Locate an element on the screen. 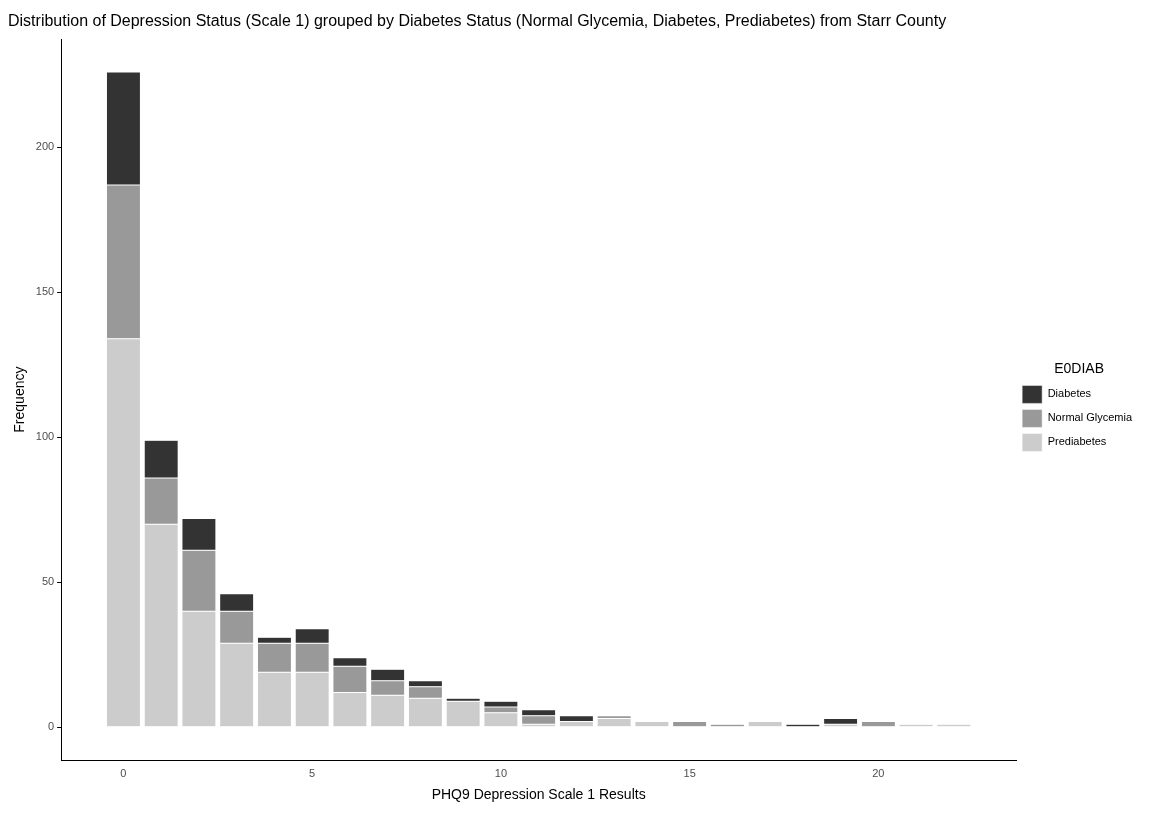 The height and width of the screenshot is (819, 1160). chart-title: Distribution of Depression Status (Scale 1) grouped by Diabetes Status (Normal Glycemia, Diabetes, Prediabetes) from Starr County is located at coordinates (477, 21).